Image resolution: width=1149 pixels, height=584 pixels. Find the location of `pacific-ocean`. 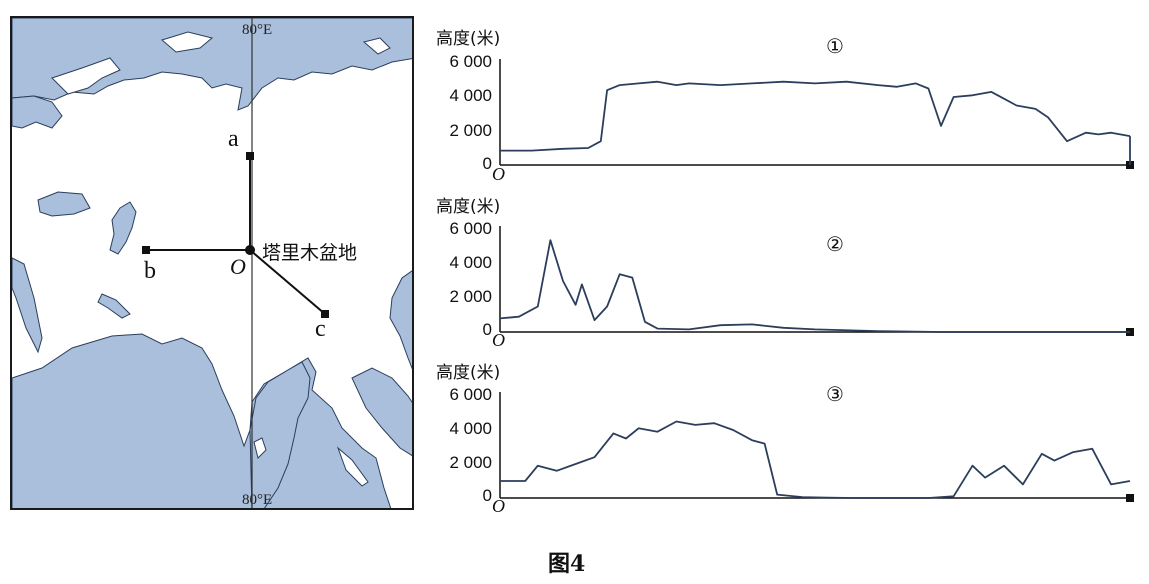

pacific-ocean is located at coordinates (400, 320).